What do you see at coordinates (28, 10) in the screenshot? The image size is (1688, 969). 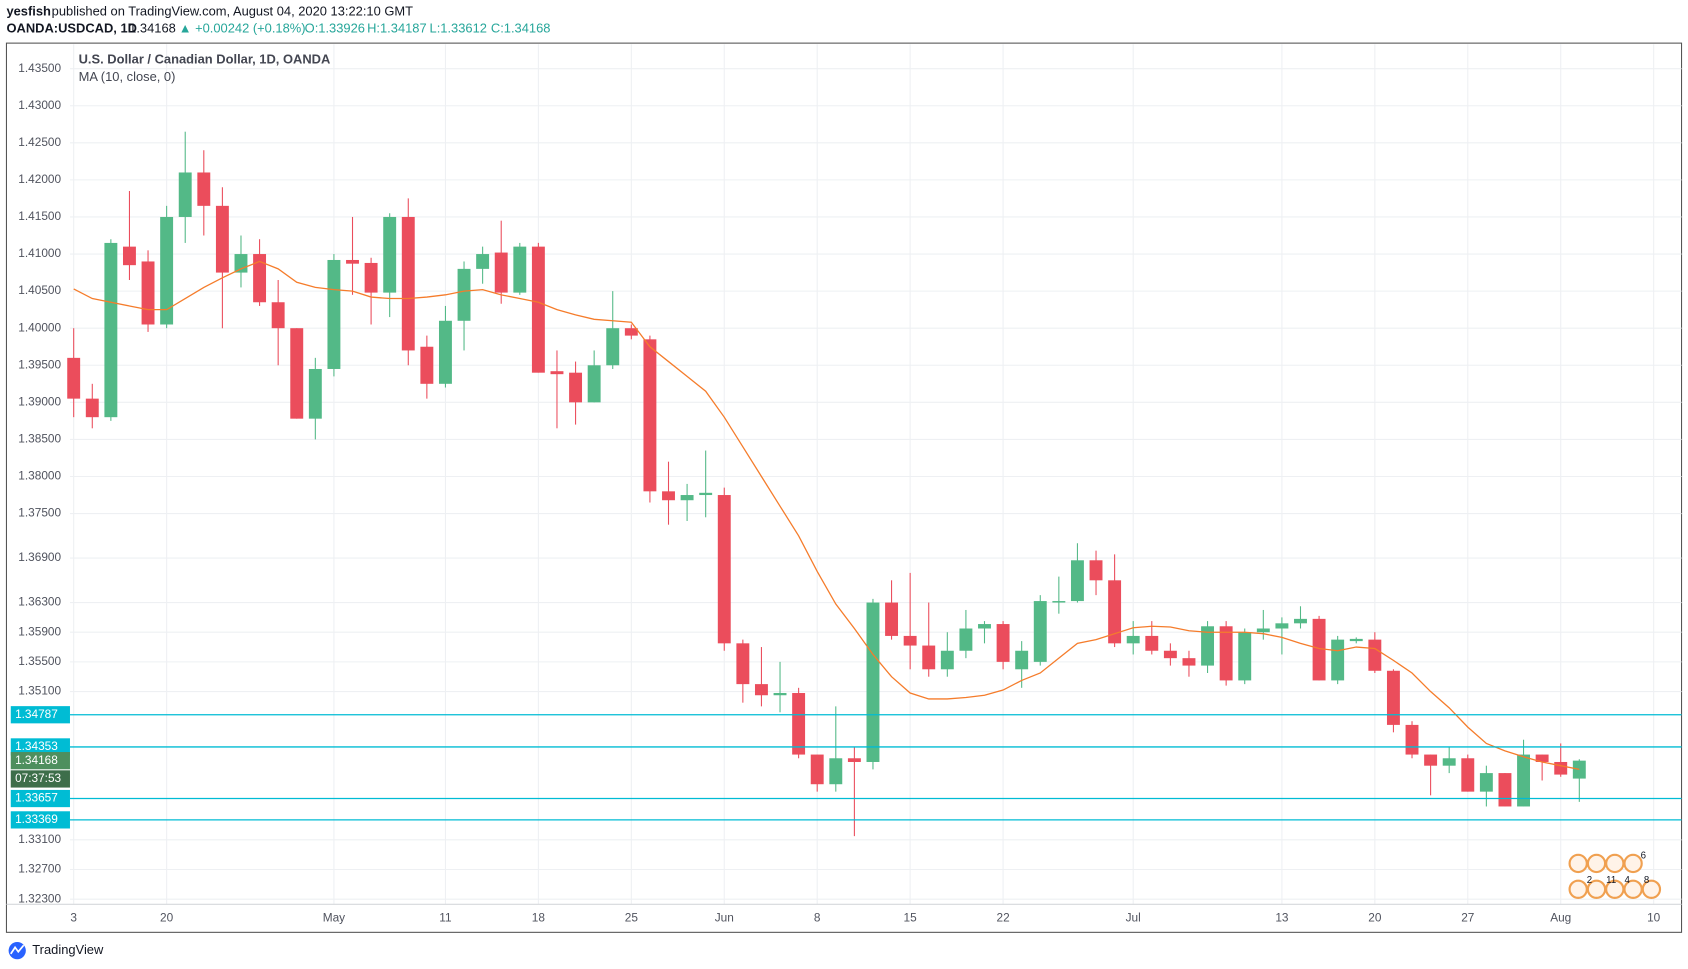 I see `author: yesfish` at bounding box center [28, 10].